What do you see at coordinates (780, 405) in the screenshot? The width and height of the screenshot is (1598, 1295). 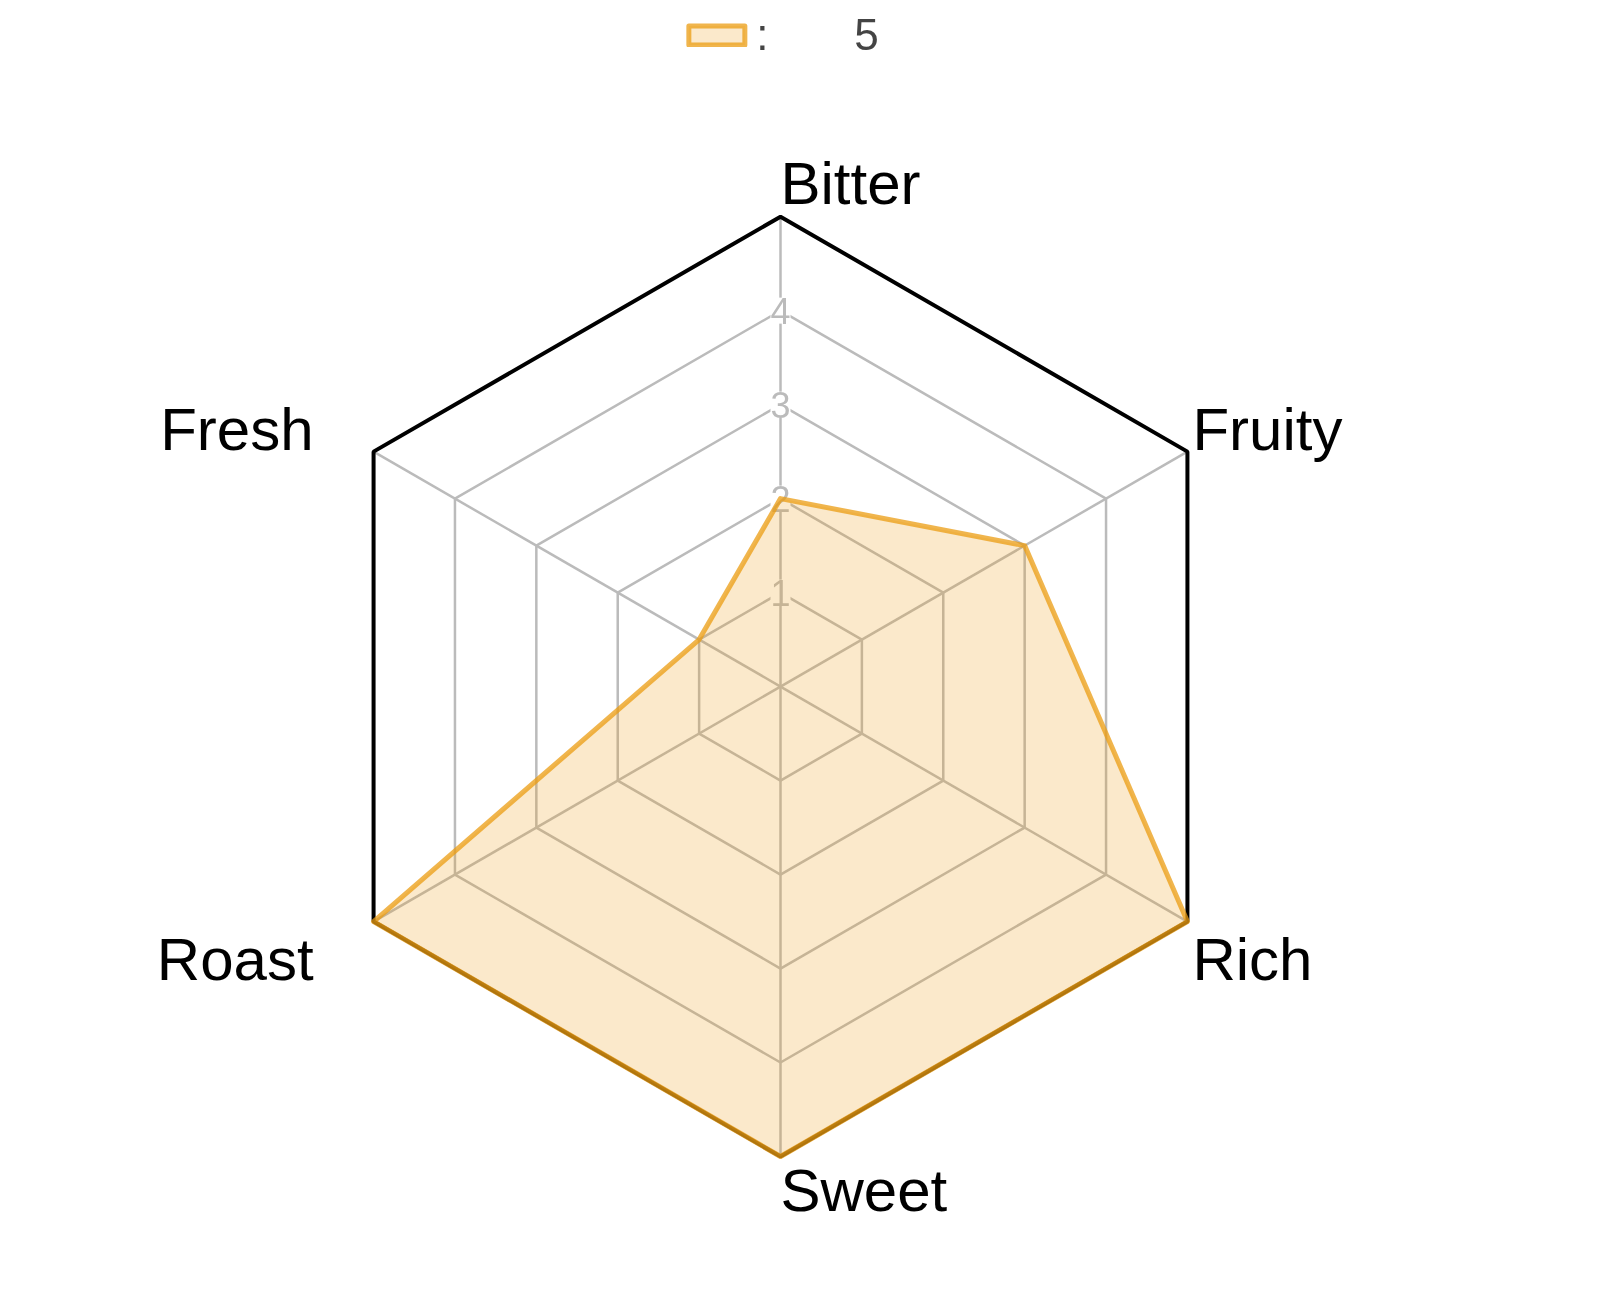 I see `y-tick-label: 3` at bounding box center [780, 405].